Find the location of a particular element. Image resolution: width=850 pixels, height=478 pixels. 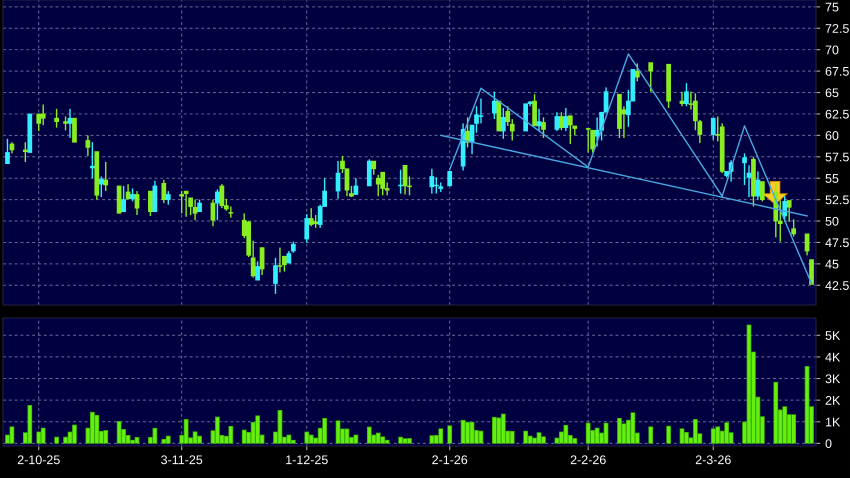

y-tick-label: 5K is located at coordinates (833, 335).